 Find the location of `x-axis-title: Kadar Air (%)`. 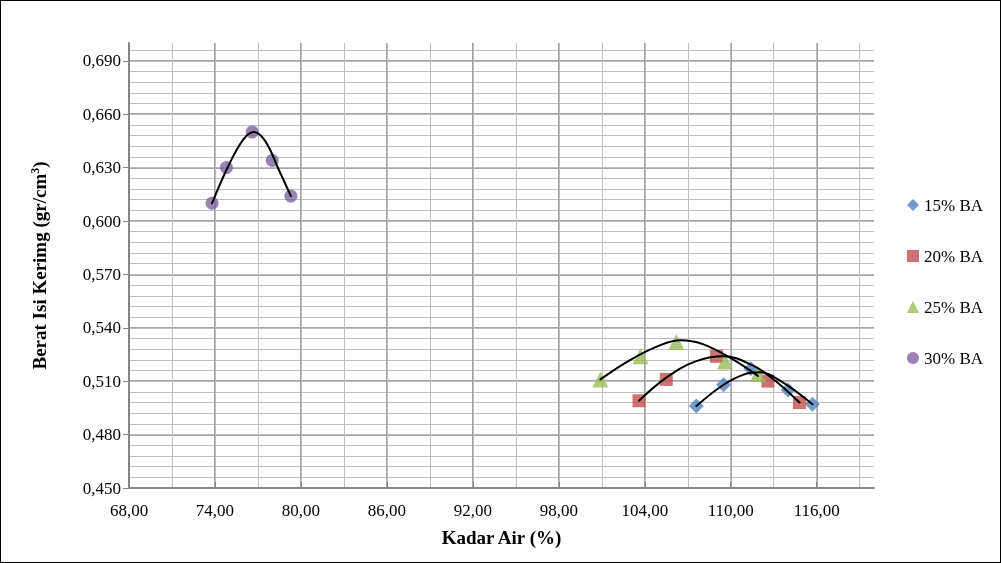

x-axis-title: Kadar Air (%) is located at coordinates (501, 538).